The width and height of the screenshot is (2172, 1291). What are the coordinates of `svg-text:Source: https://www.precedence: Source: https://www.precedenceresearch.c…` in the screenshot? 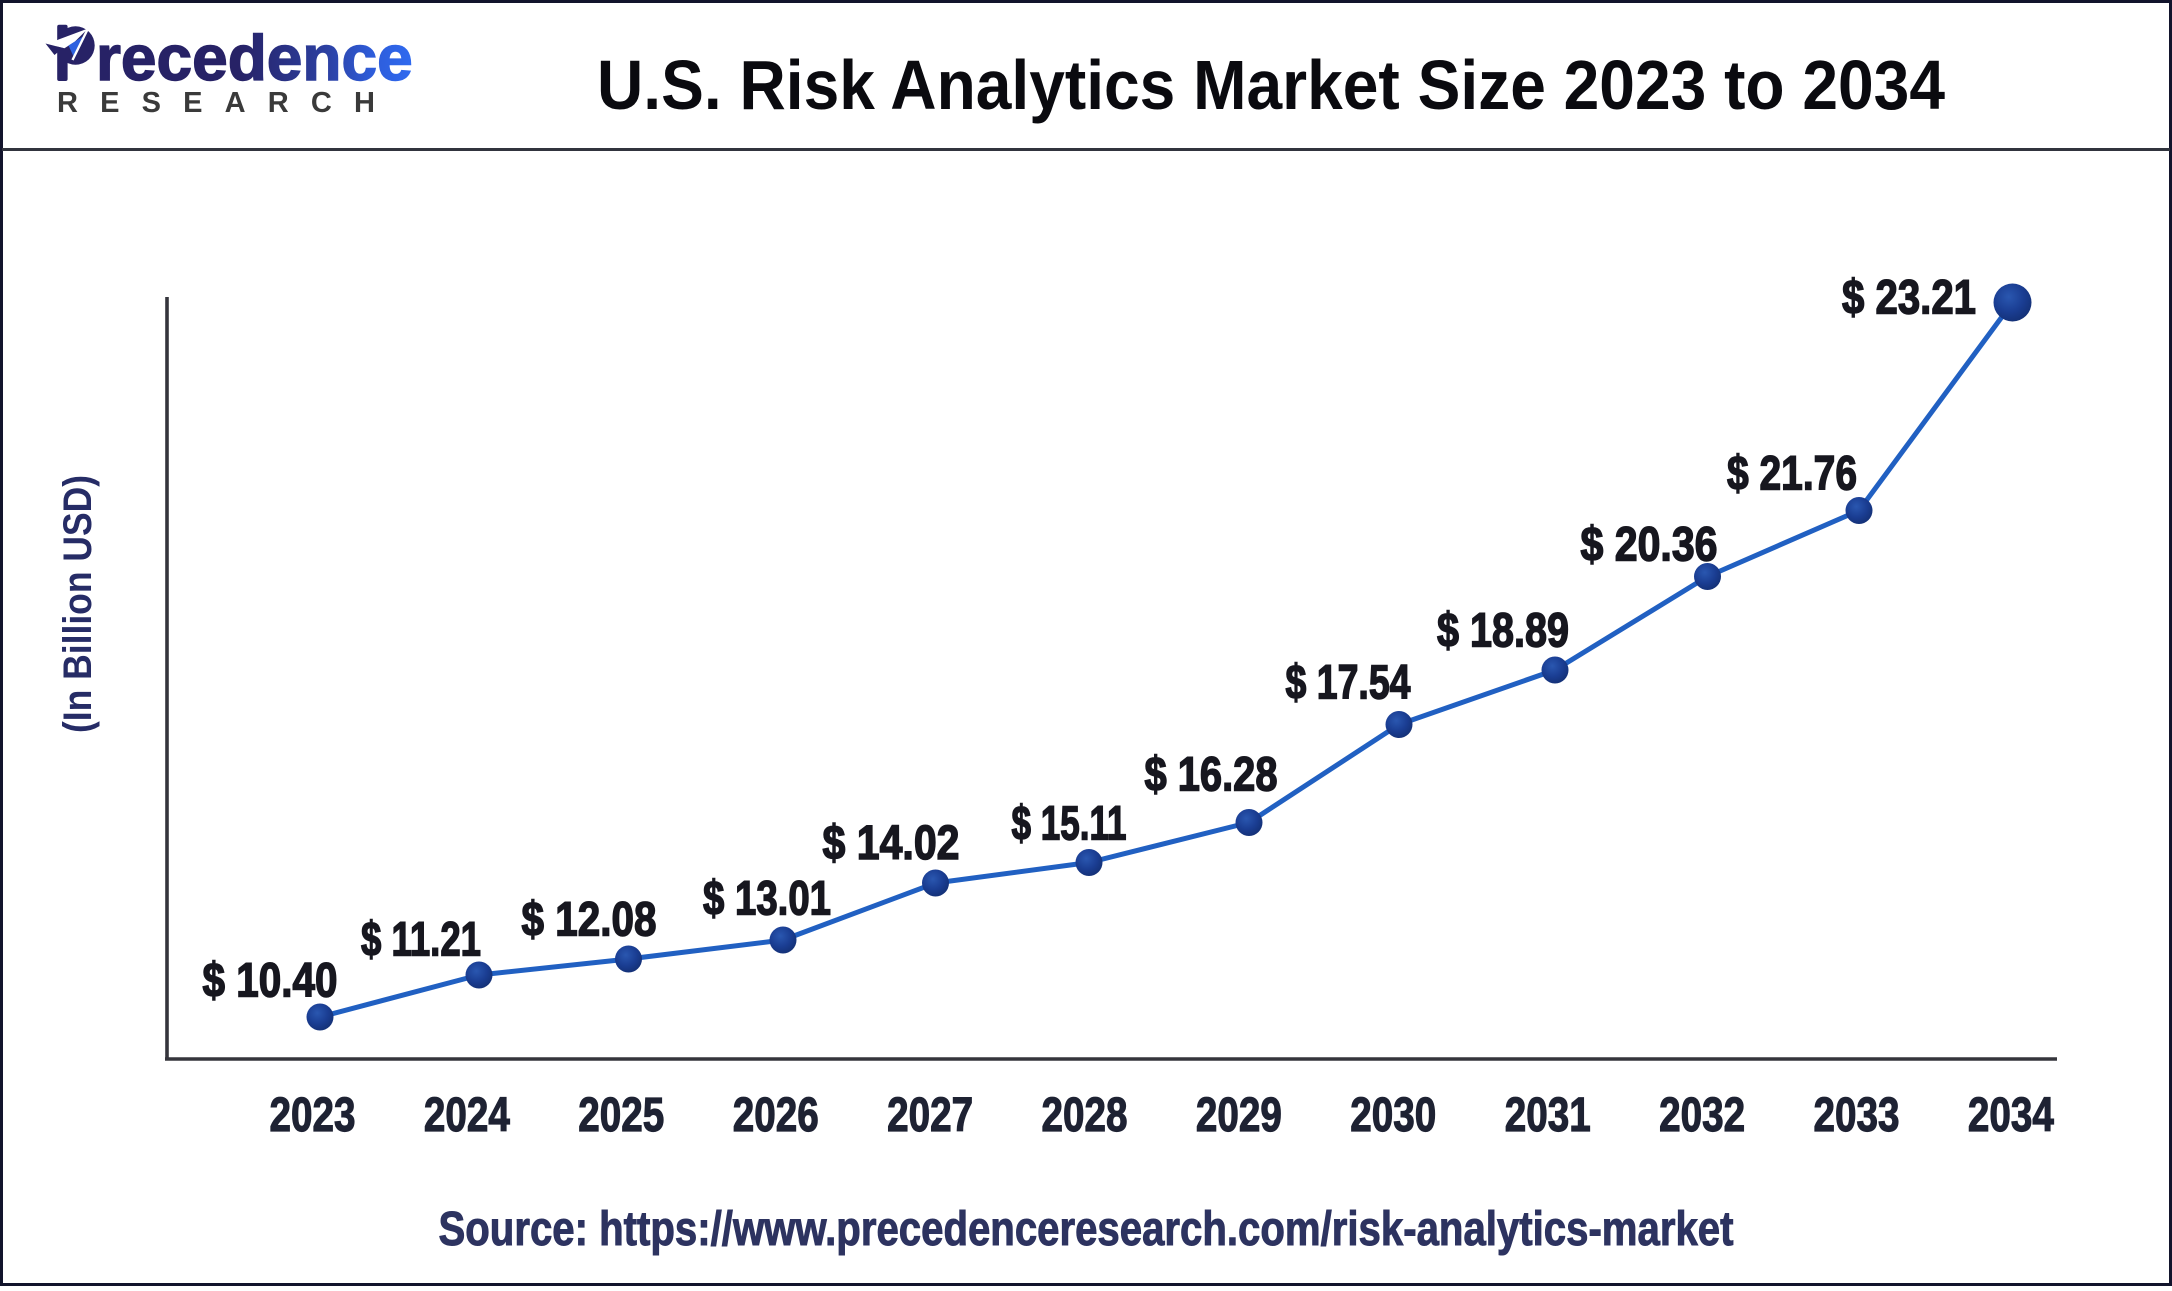 It's located at (1086, 1229).